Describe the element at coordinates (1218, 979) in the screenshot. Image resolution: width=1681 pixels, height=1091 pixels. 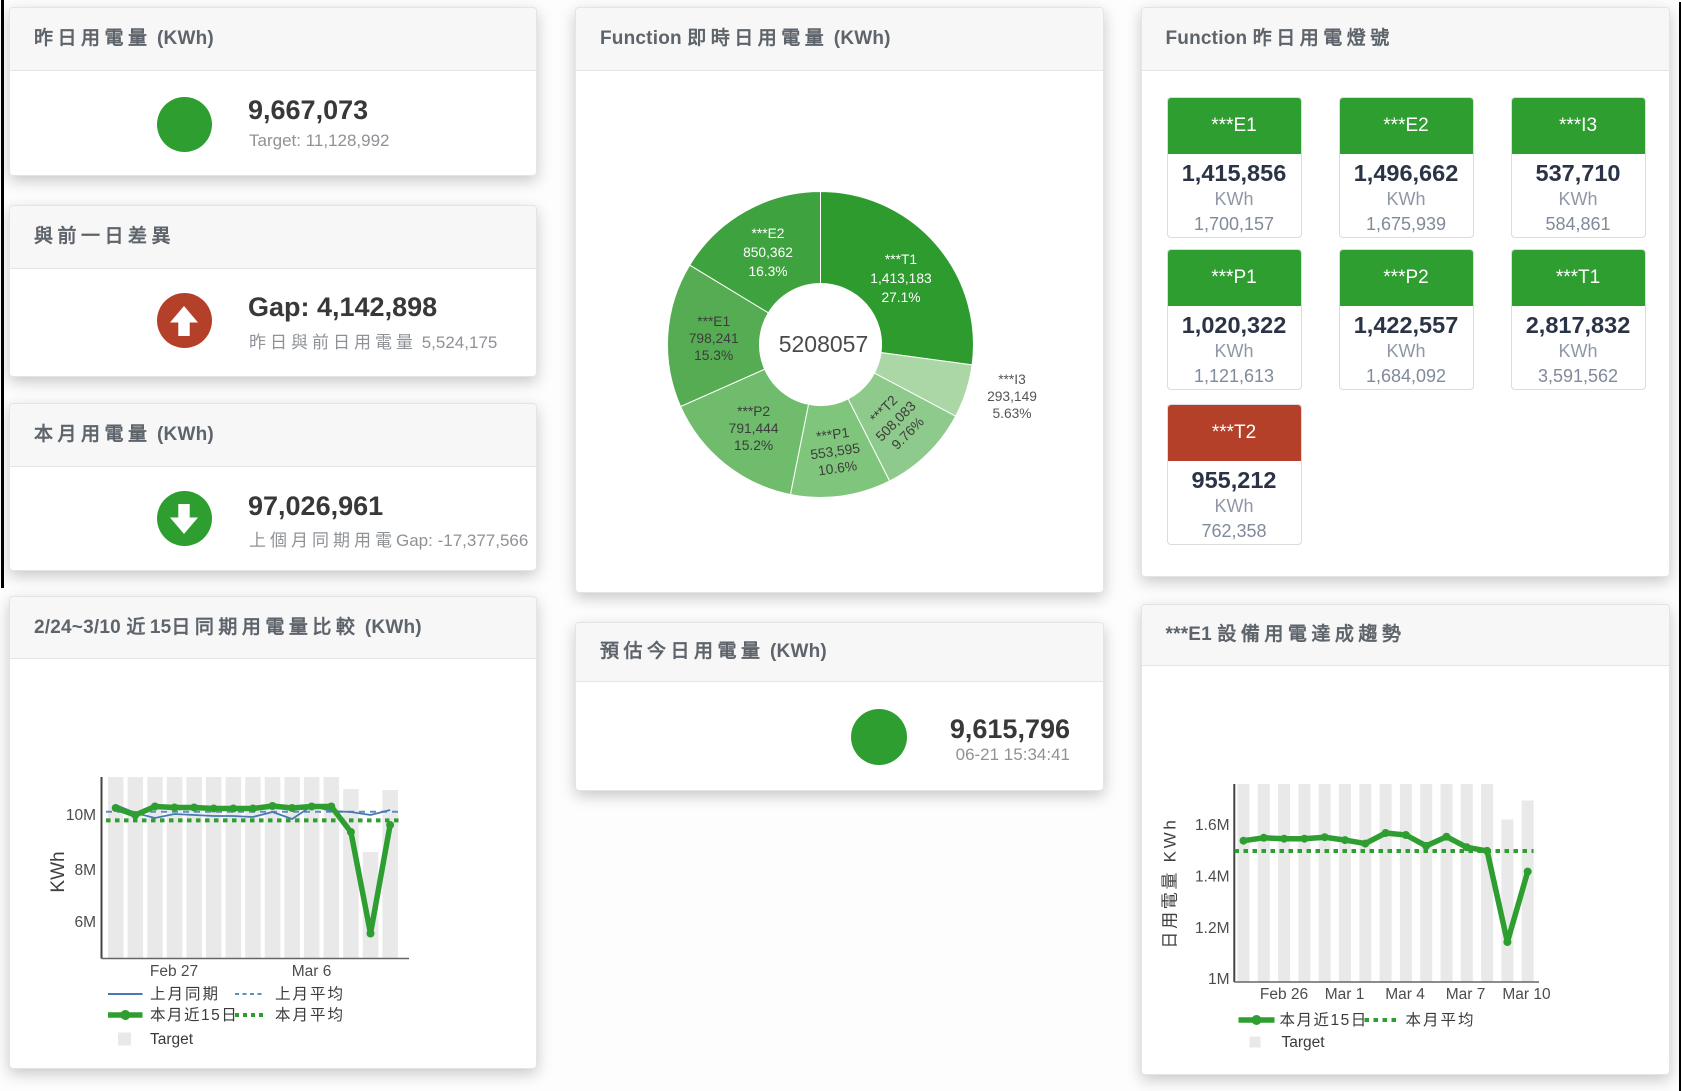
I see `svg-text: 1M` at that location.